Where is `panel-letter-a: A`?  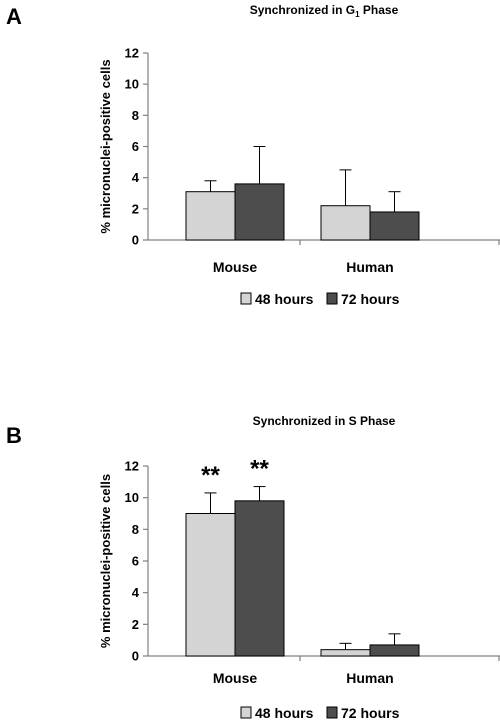 panel-letter-a: A is located at coordinates (14, 16).